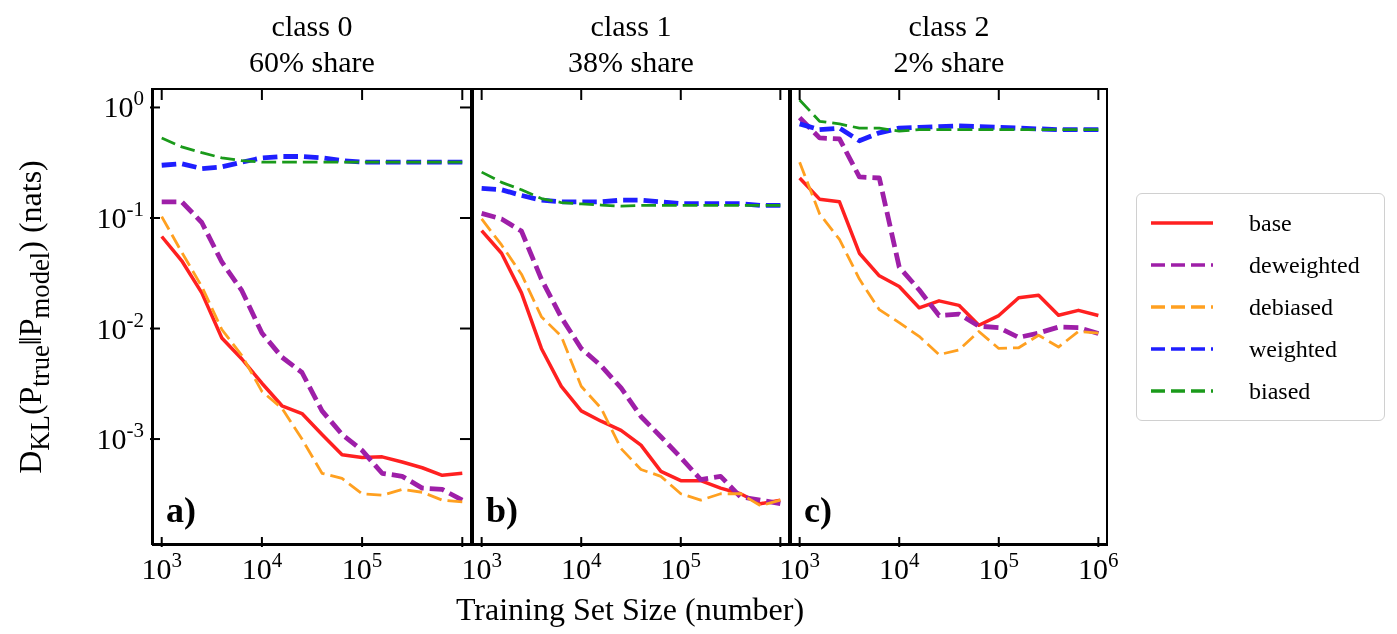 The image size is (1397, 634). Describe the element at coordinates (630, 609) in the screenshot. I see `x-axis-title: Training Set Size (number)` at that location.